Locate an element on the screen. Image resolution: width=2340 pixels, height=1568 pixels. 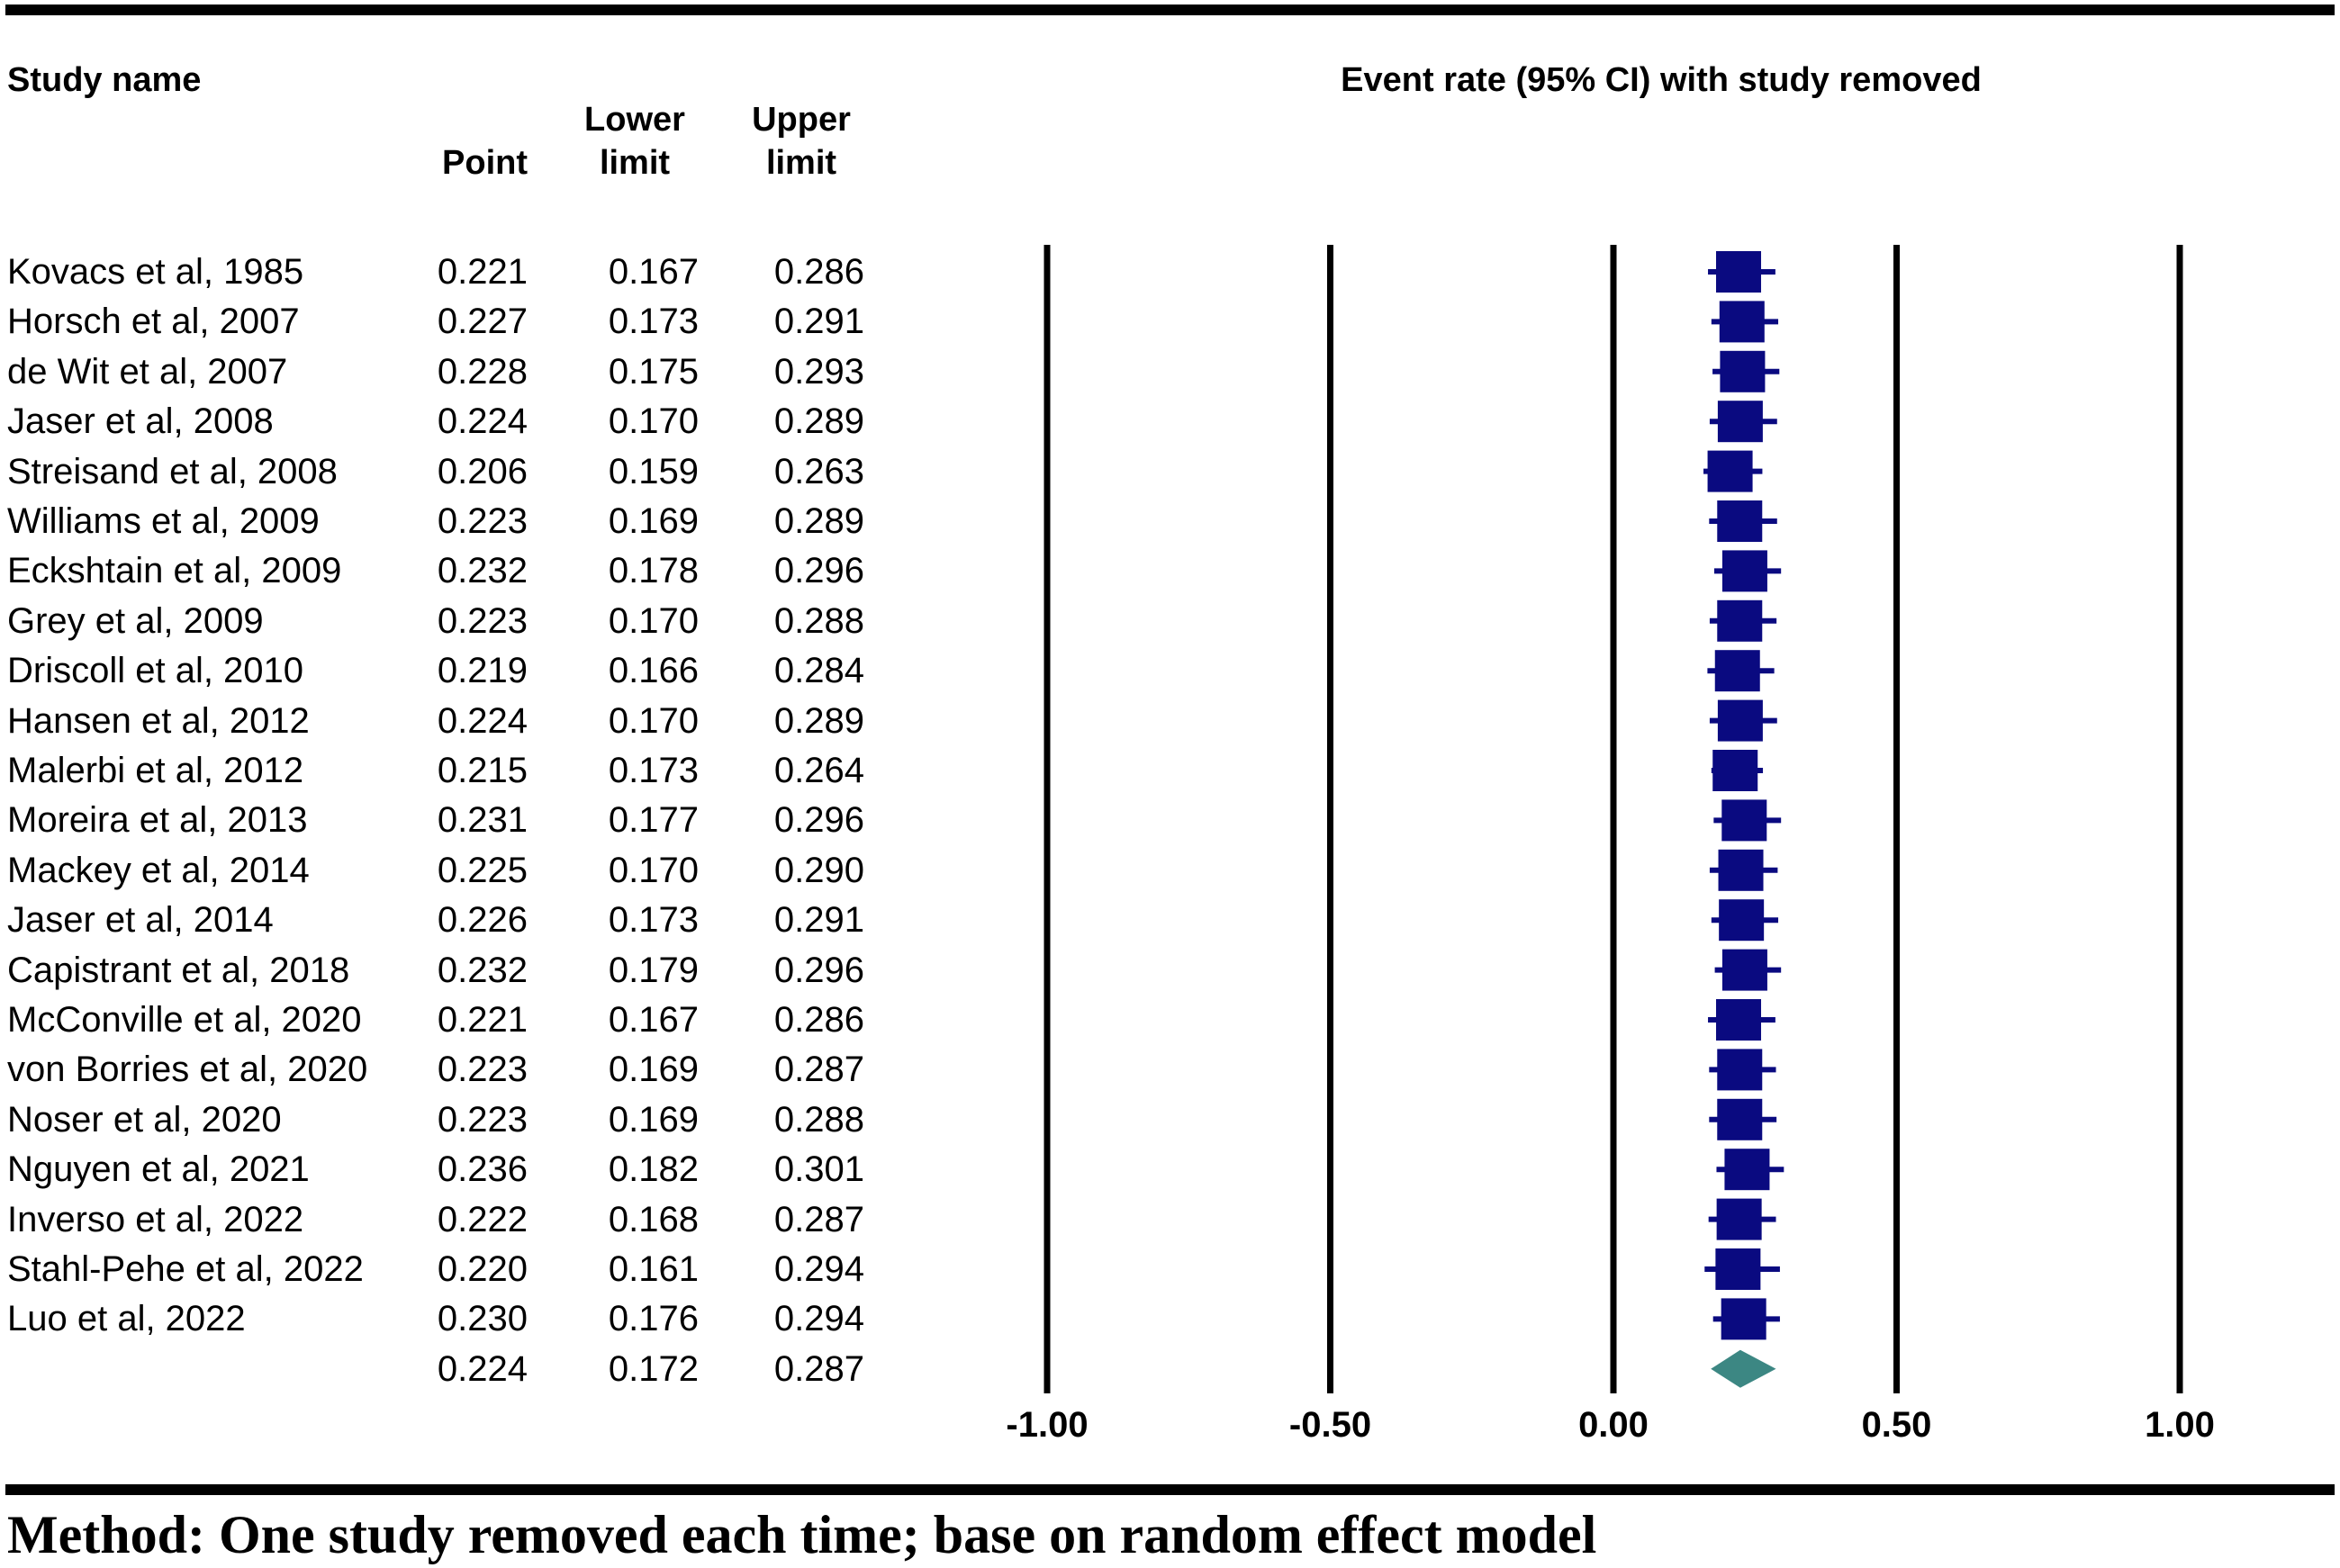
x-tick-label: 0.50 is located at coordinates (1897, 1425).